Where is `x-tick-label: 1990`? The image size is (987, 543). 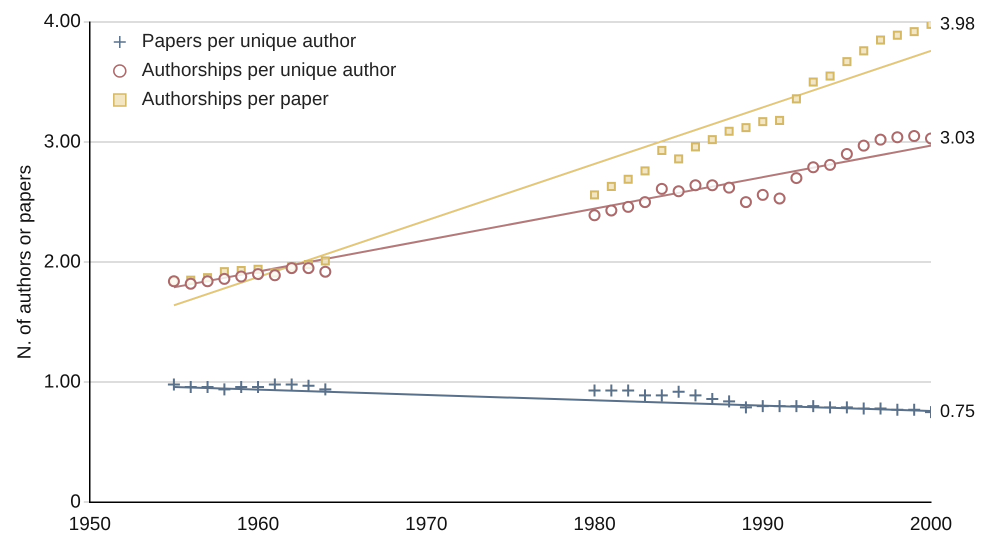 x-tick-label: 1990 is located at coordinates (763, 524).